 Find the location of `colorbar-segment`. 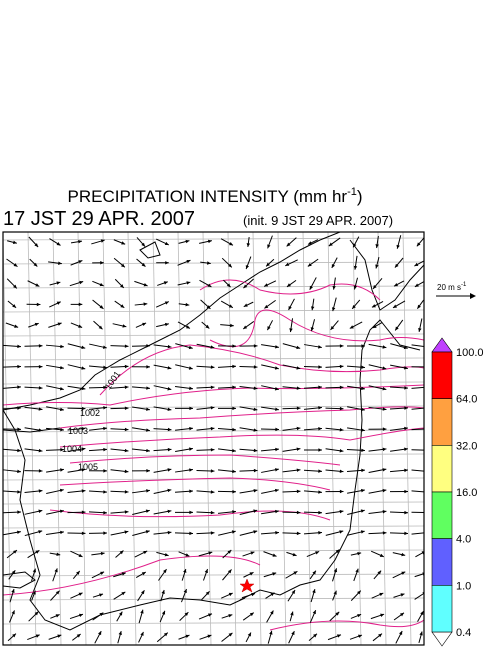

colorbar-segment is located at coordinates (442, 375).